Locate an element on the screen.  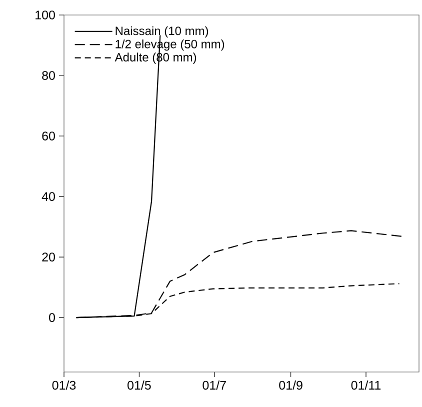
legend-label: Naissain (10 mm) is located at coordinates (162, 32).